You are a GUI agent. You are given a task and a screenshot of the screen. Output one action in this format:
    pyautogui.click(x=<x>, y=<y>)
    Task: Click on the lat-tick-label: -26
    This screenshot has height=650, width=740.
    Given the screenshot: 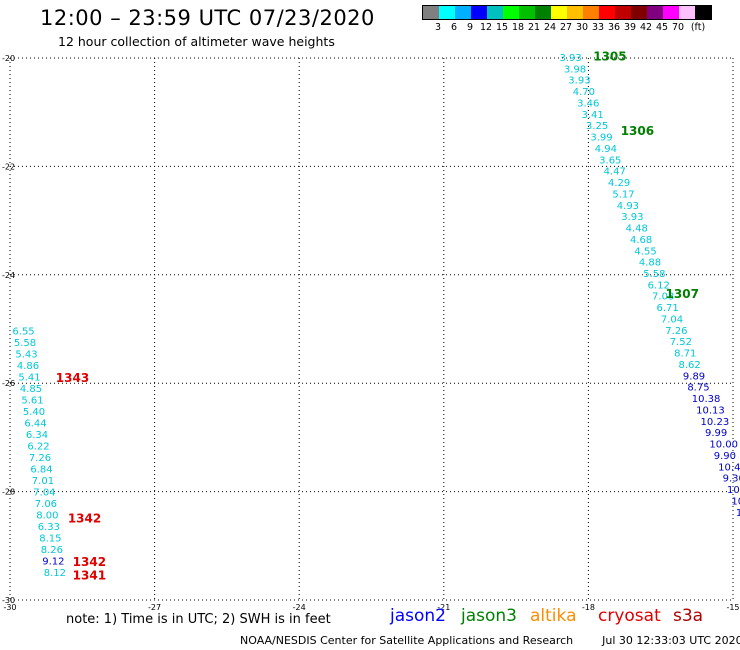 What is the action you would take?
    pyautogui.click(x=8, y=383)
    